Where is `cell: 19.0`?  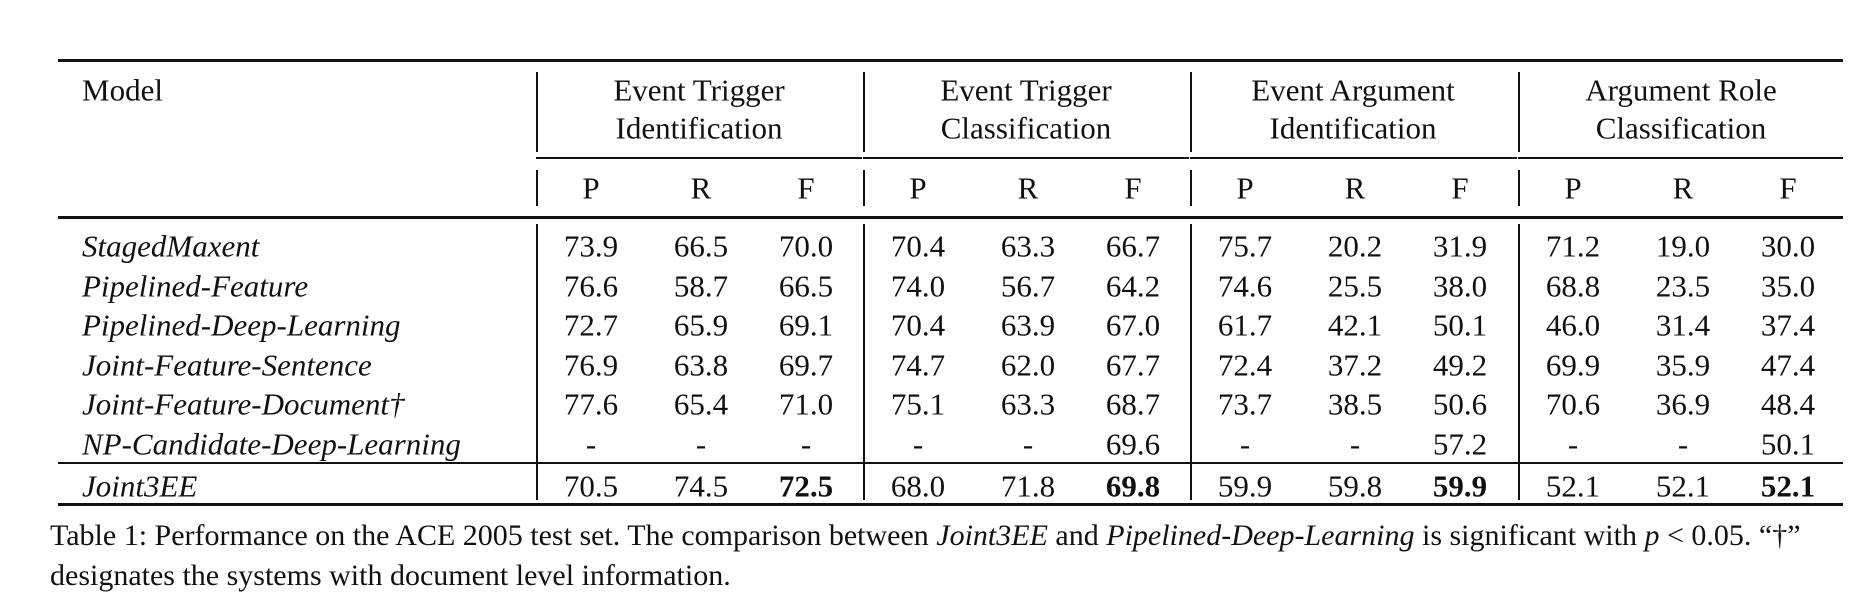 cell: 19.0 is located at coordinates (1683, 246).